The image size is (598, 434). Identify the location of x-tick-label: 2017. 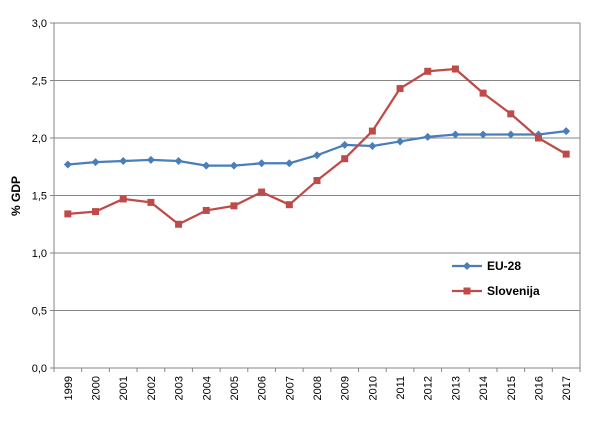
(567, 388).